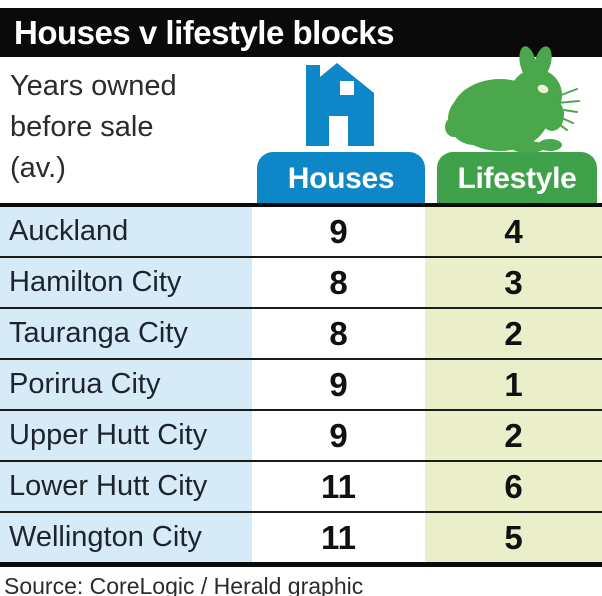  I want to click on city-label: Tauranga City, so click(126, 333).